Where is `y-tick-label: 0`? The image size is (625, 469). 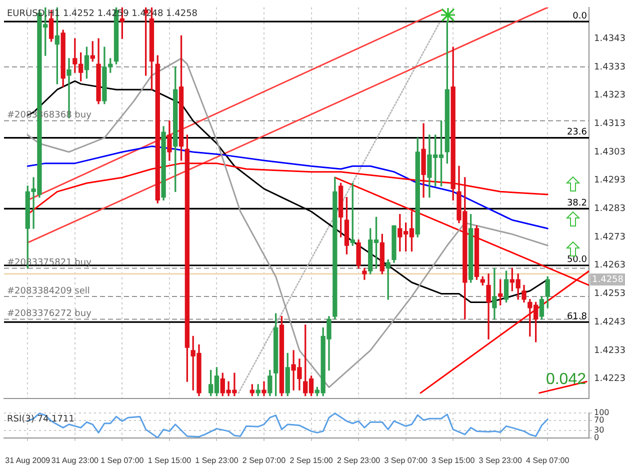 y-tick-label: 0 is located at coordinates (597, 437).